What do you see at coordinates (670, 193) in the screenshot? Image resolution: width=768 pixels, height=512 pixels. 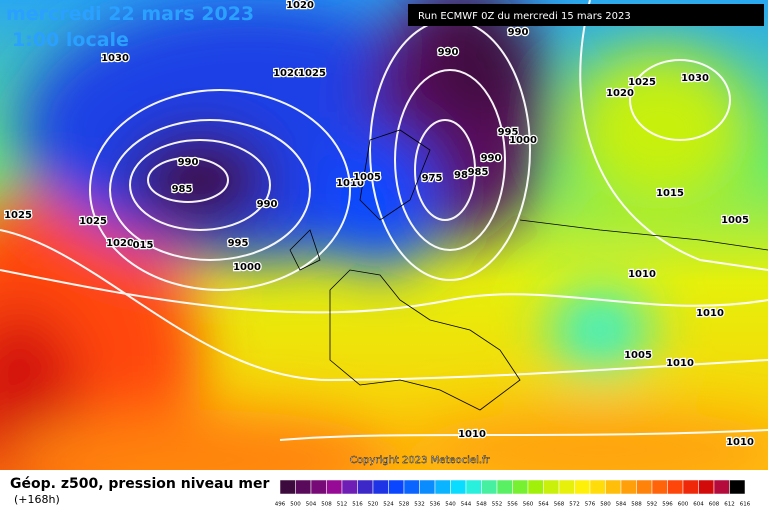 I see `isobar-label: 1015` at bounding box center [670, 193].